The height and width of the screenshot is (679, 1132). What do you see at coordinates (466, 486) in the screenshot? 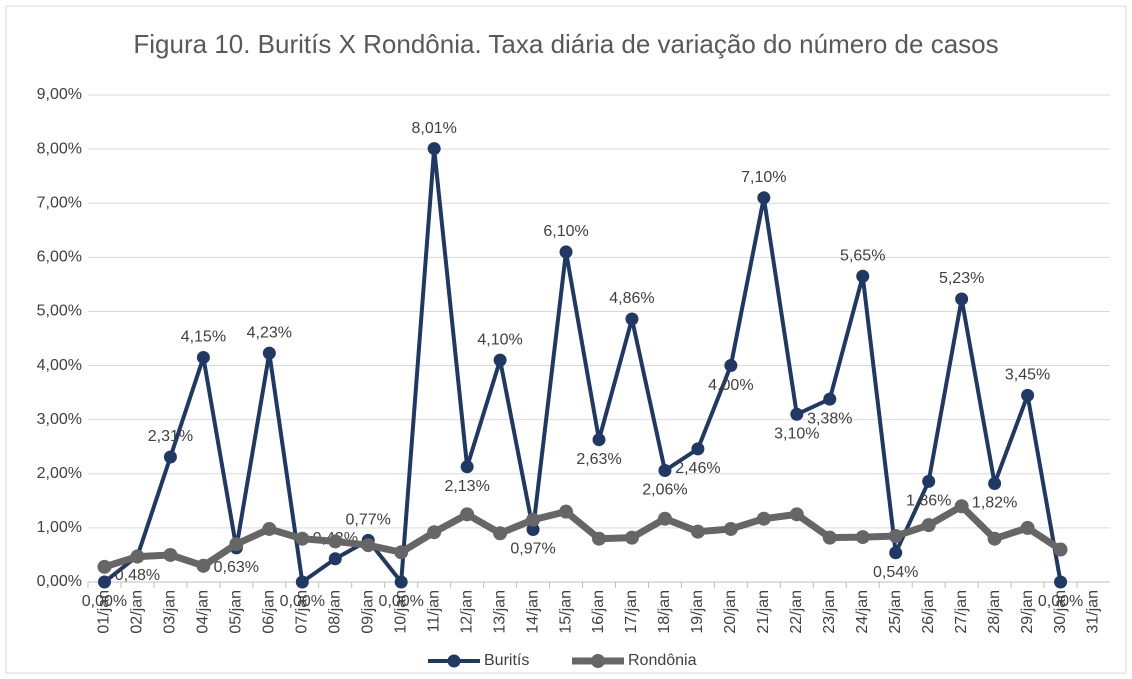
I see `data-label: 2,13%` at bounding box center [466, 486].